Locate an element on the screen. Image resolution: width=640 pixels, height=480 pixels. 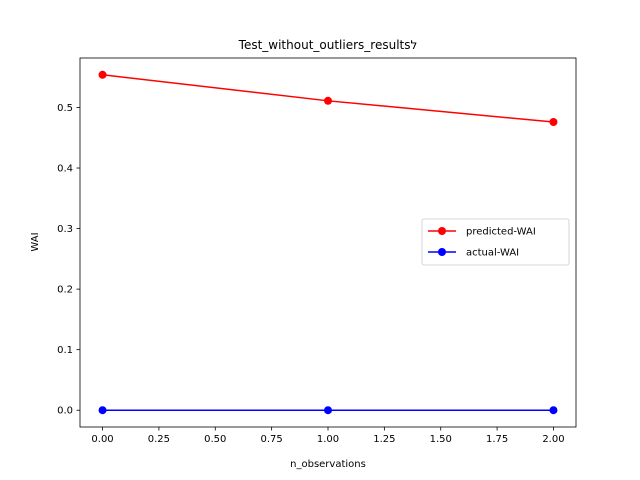
x-axis-label: n_observations is located at coordinates (328, 464).